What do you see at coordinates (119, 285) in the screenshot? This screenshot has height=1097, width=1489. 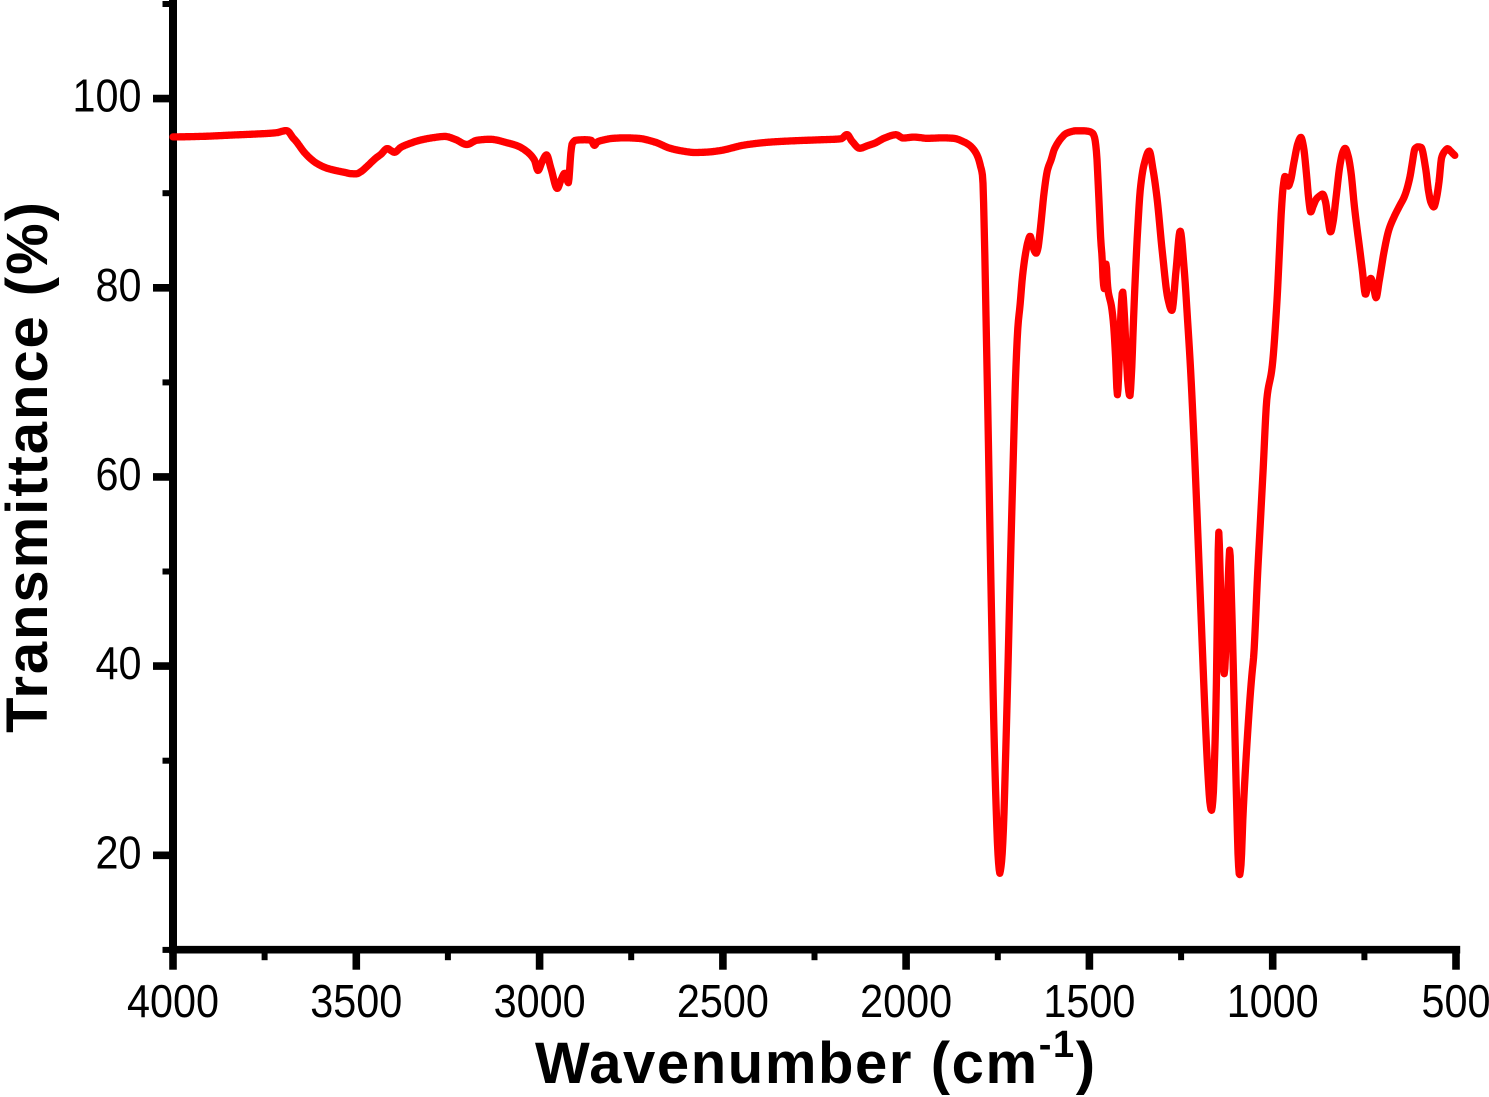 I see `svg-text: 80` at bounding box center [119, 285].